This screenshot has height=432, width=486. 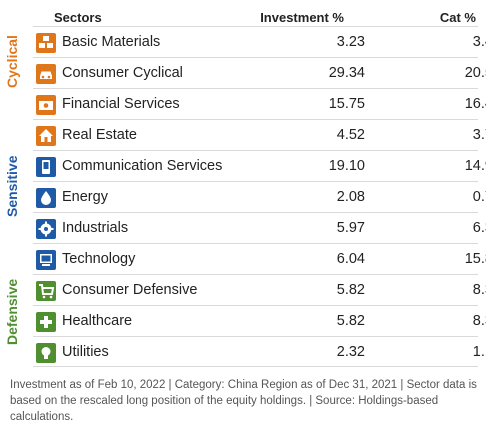 What do you see at coordinates (130, 290) in the screenshot?
I see `sector-name: Consumer Defensive` at bounding box center [130, 290].